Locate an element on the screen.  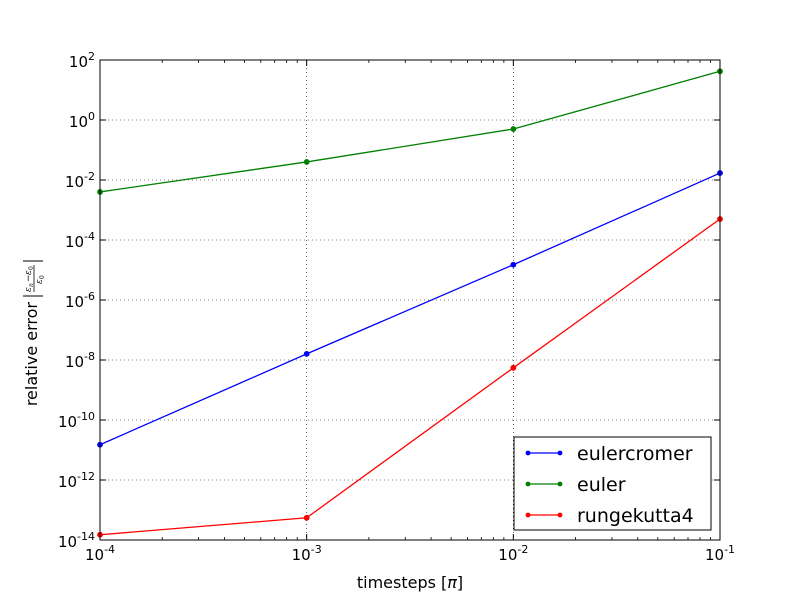
y-tick-label: 10⁻⁶ is located at coordinates (80, 300).